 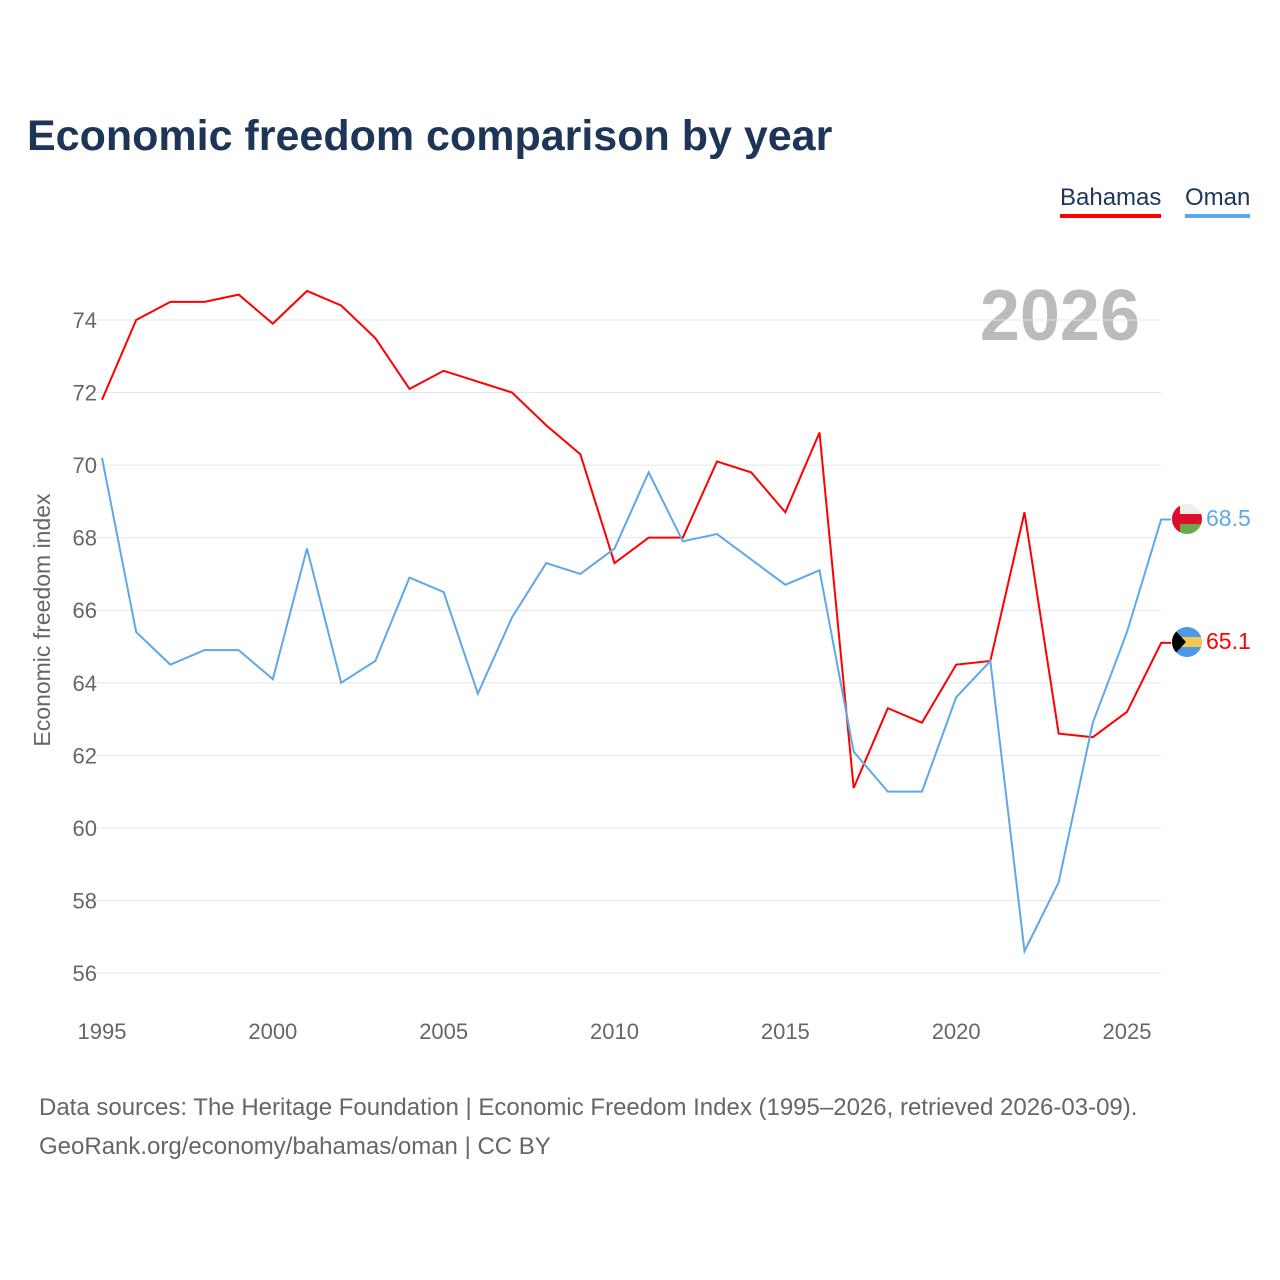 I want to click on x-tick-label: 1995, so click(x=102, y=1031).